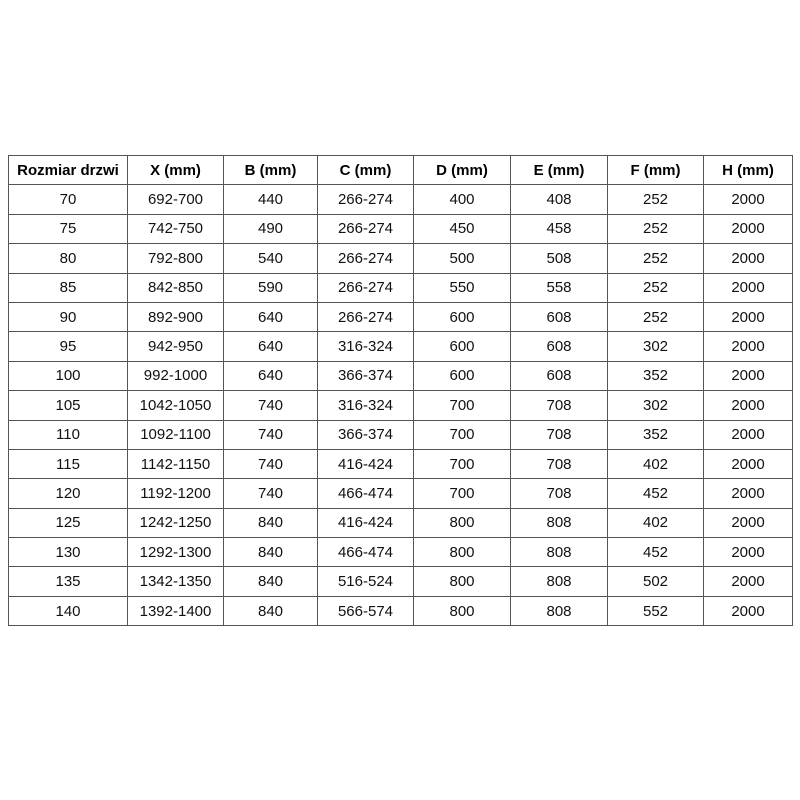  I want to click on table-cell: 452, so click(655, 552).